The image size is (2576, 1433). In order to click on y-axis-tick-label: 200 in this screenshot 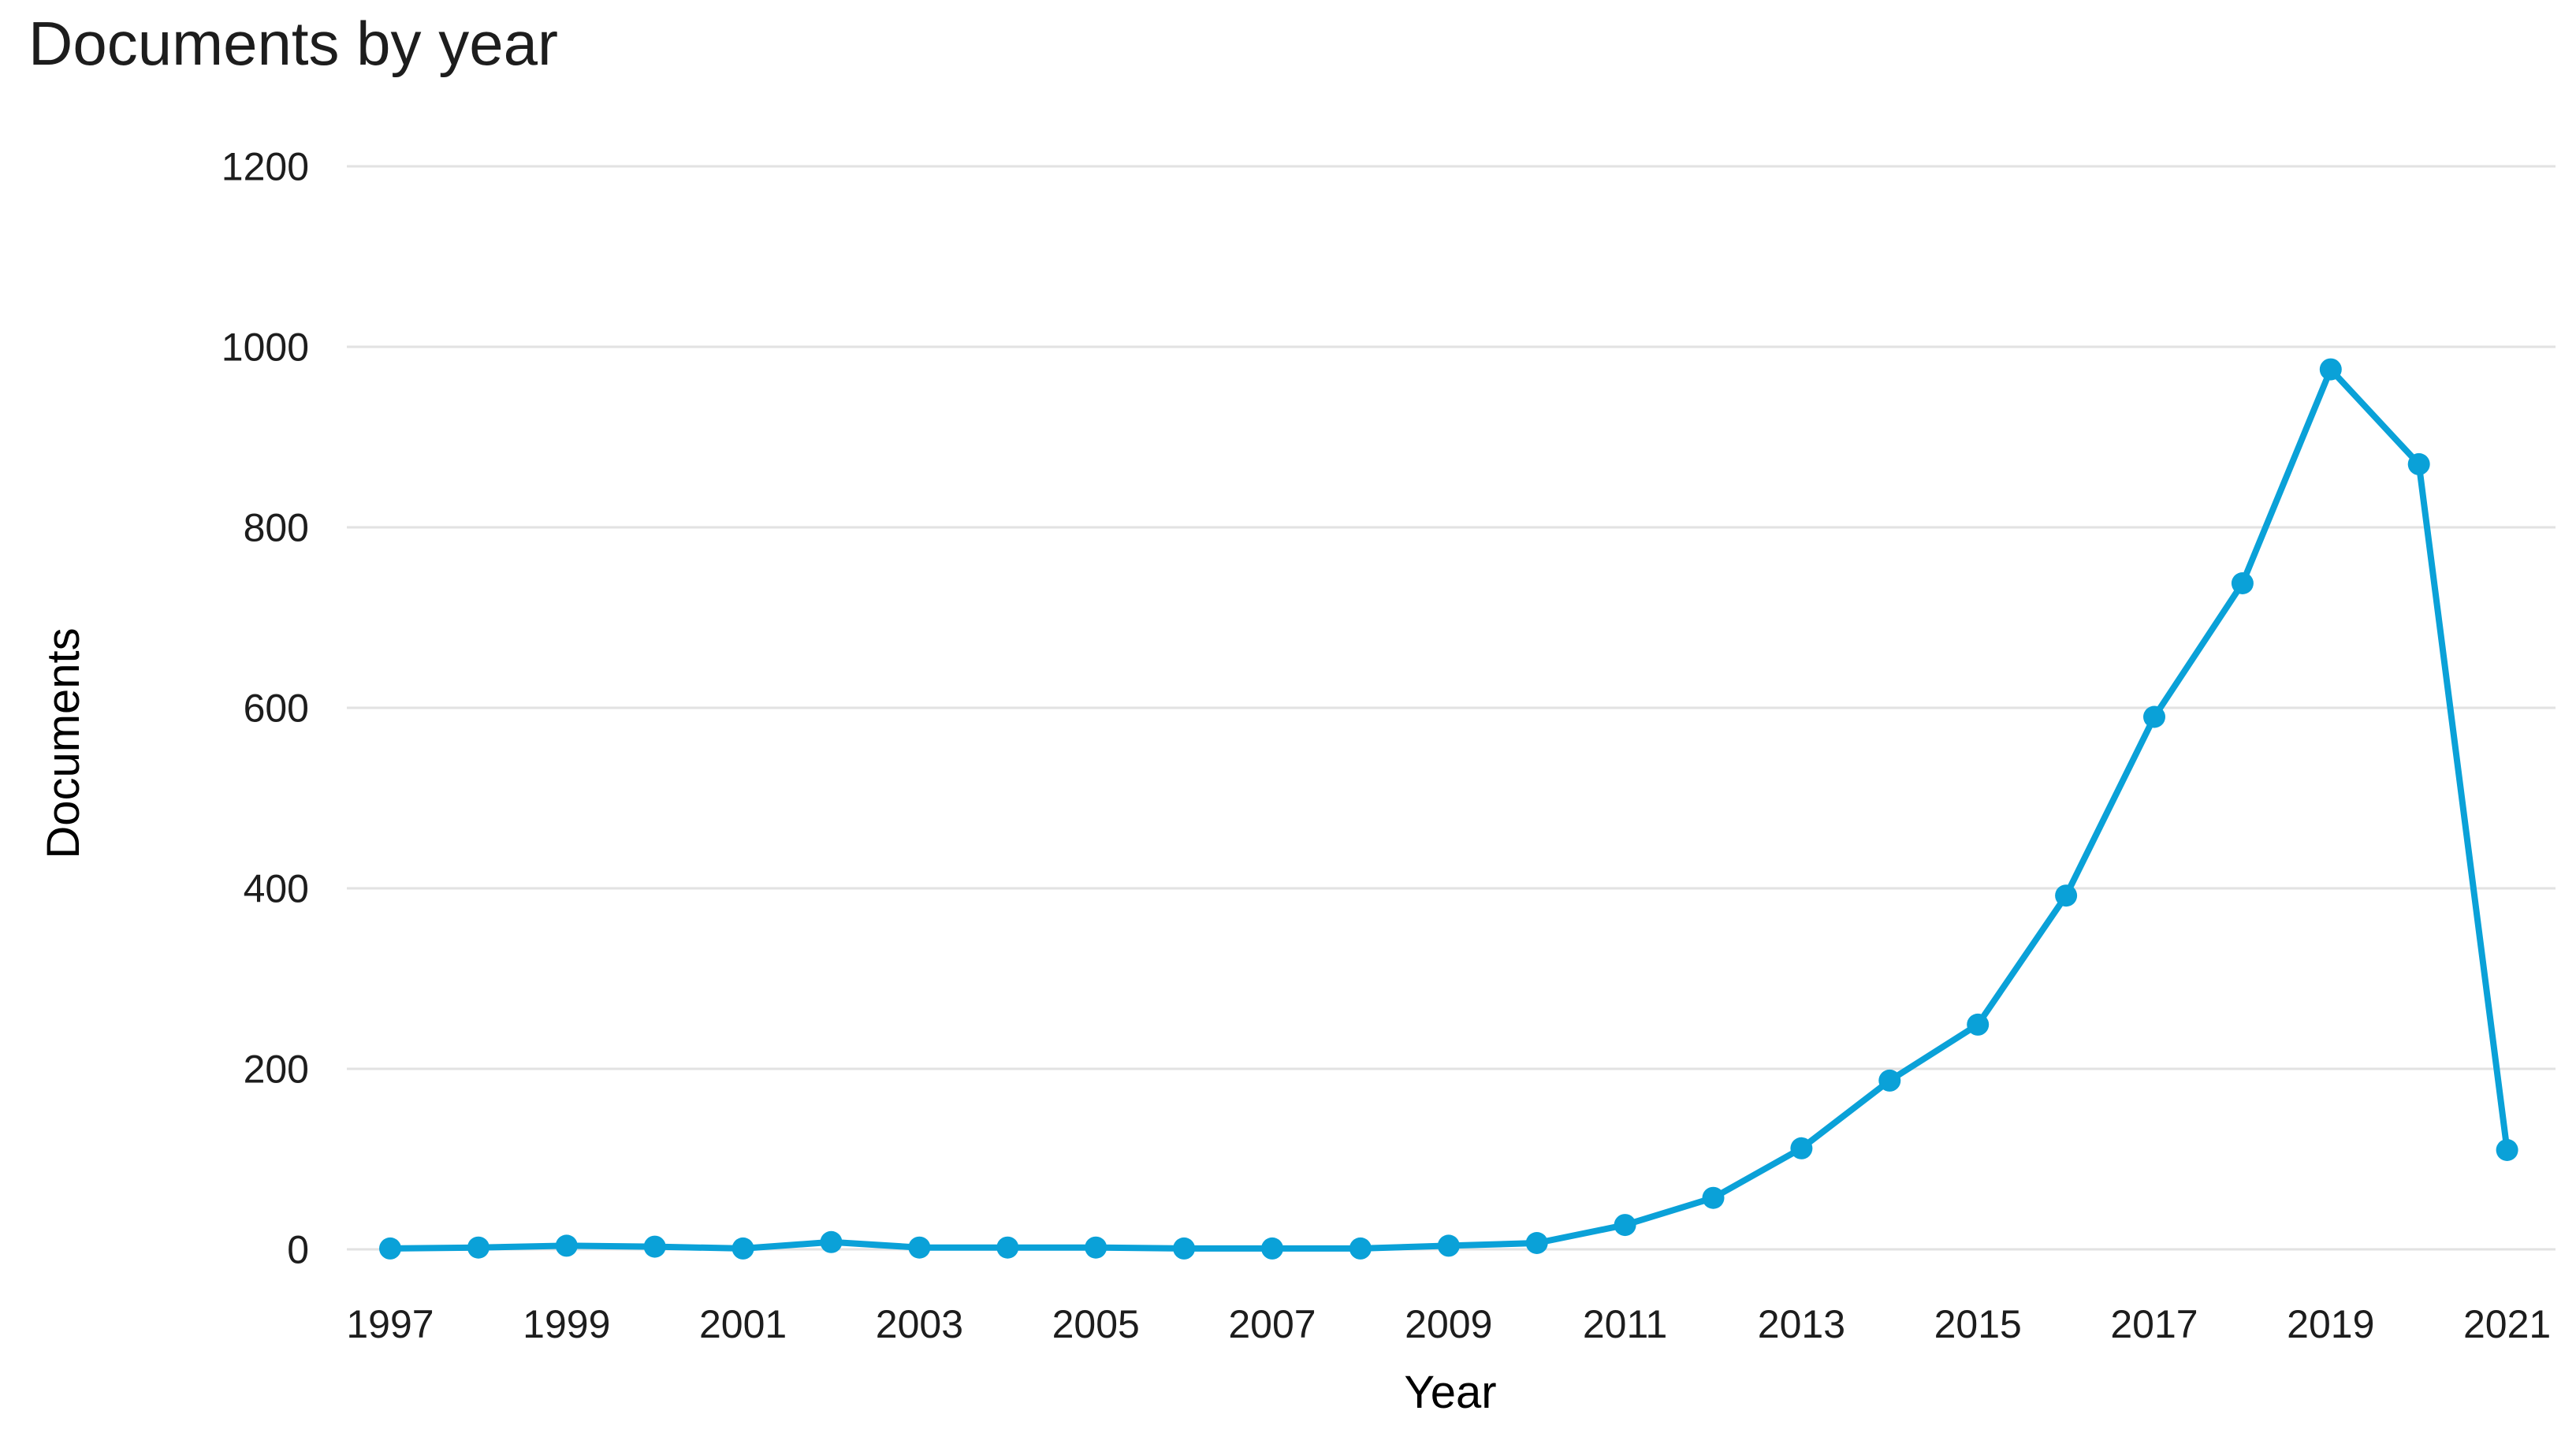, I will do `click(276, 1070)`.